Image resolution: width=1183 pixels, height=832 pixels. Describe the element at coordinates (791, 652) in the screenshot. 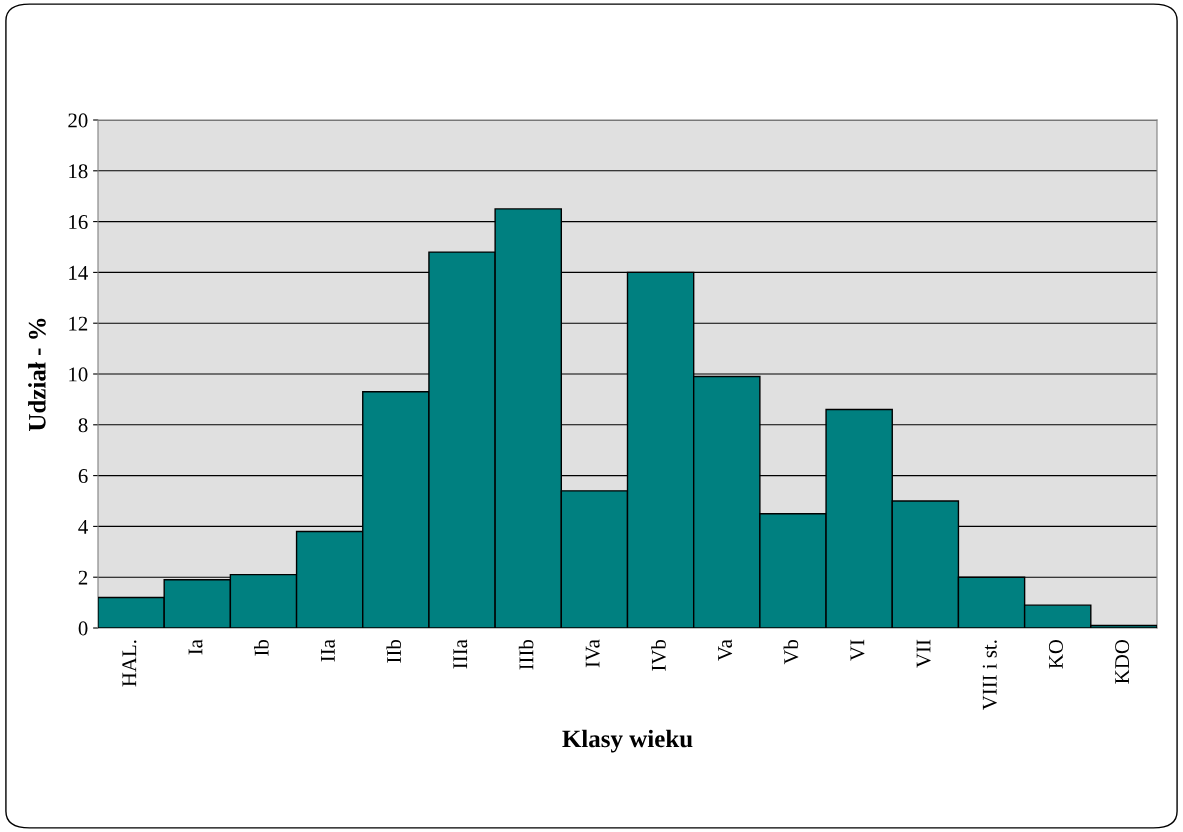

I see `x-tick-label: Vb` at that location.